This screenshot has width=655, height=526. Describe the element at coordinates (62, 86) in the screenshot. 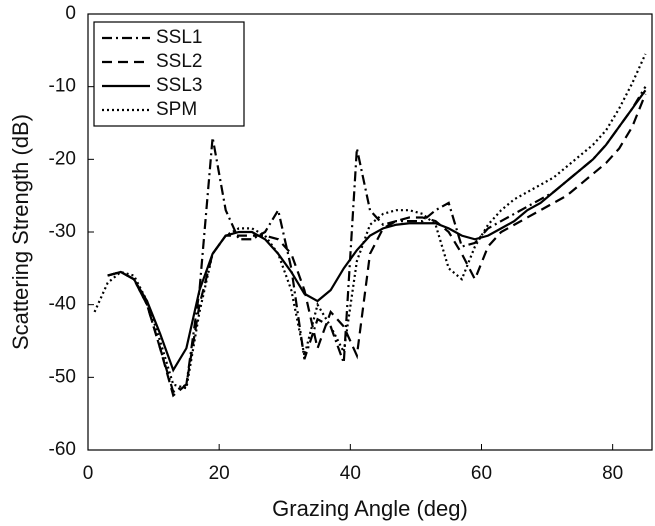

I see `y-tick-label: -10` at that location.